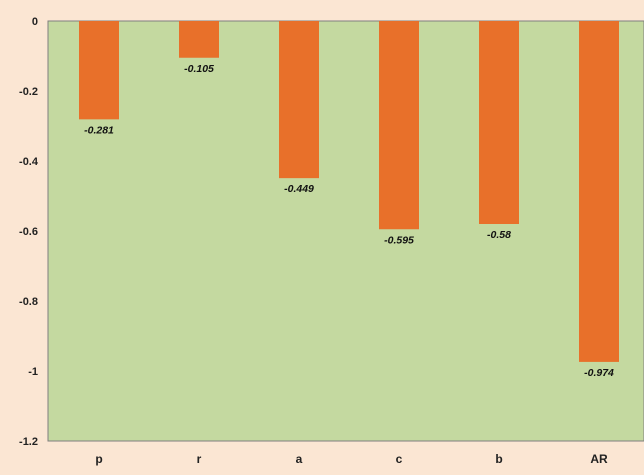  I want to click on x-axis-category-labels: p r a c b AR, so click(351, 459).